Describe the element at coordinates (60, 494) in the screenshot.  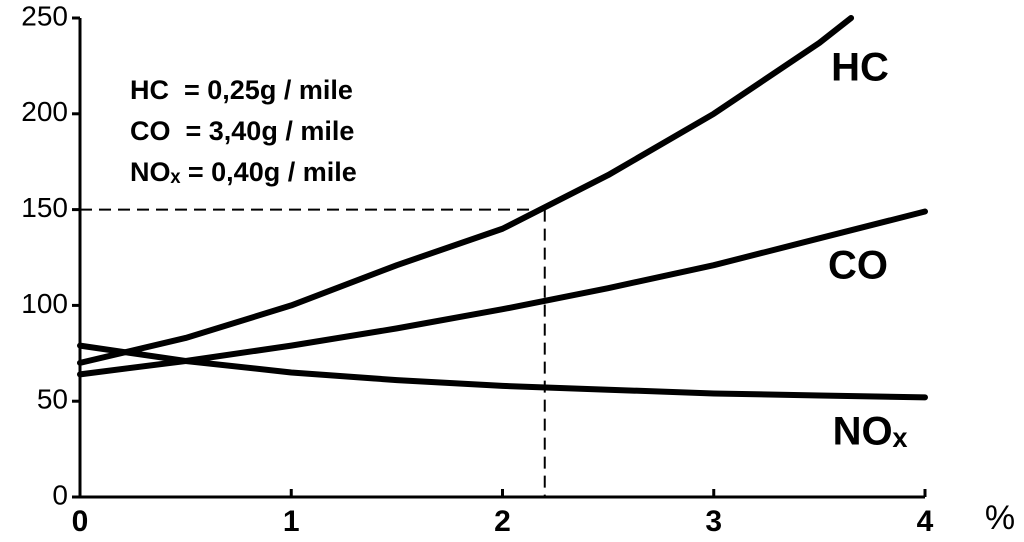
I see `y-tick-label: 0` at that location.